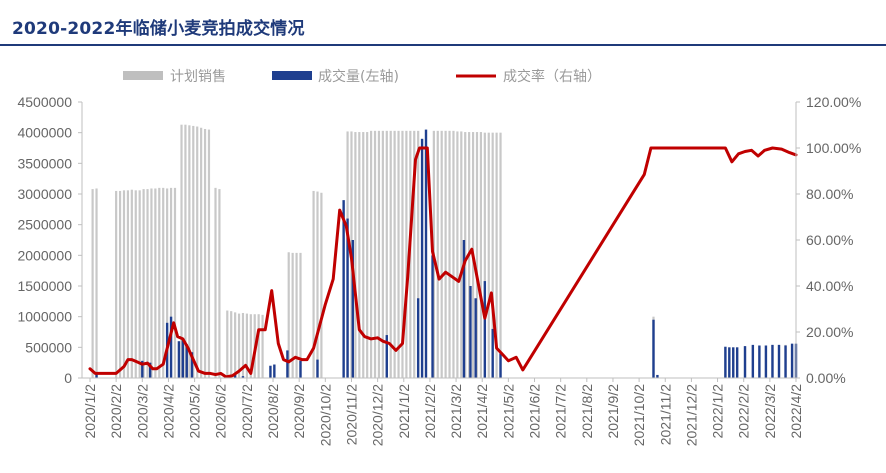 The height and width of the screenshot is (473, 886). Describe the element at coordinates (833, 102) in the screenshot. I see `right-tick-label: 120.00%` at that location.